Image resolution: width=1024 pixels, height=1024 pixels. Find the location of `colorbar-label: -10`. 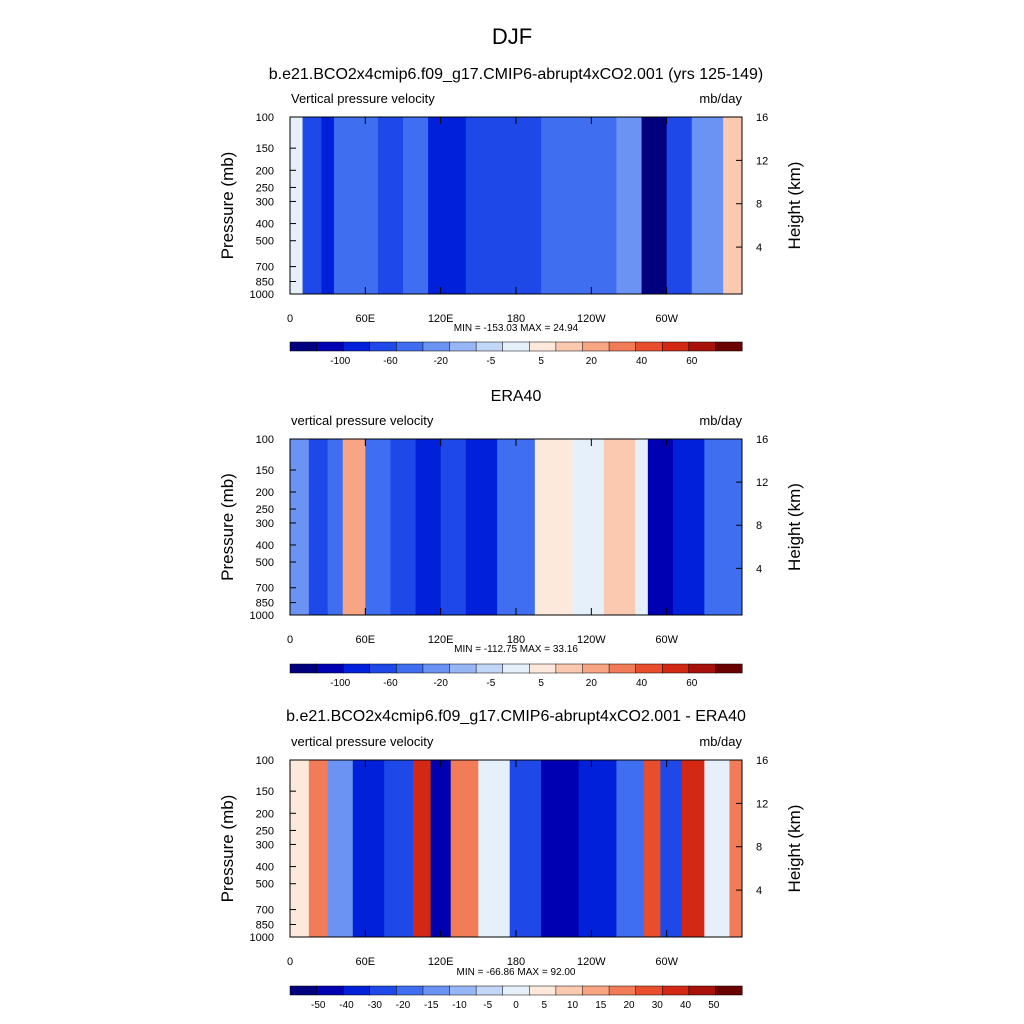

colorbar-label: -10 is located at coordinates (459, 1005).